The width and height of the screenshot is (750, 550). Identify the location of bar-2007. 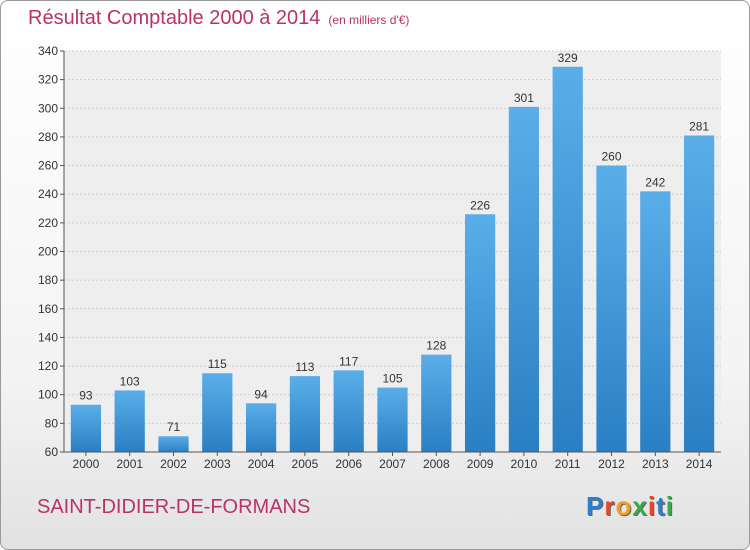
(392, 419).